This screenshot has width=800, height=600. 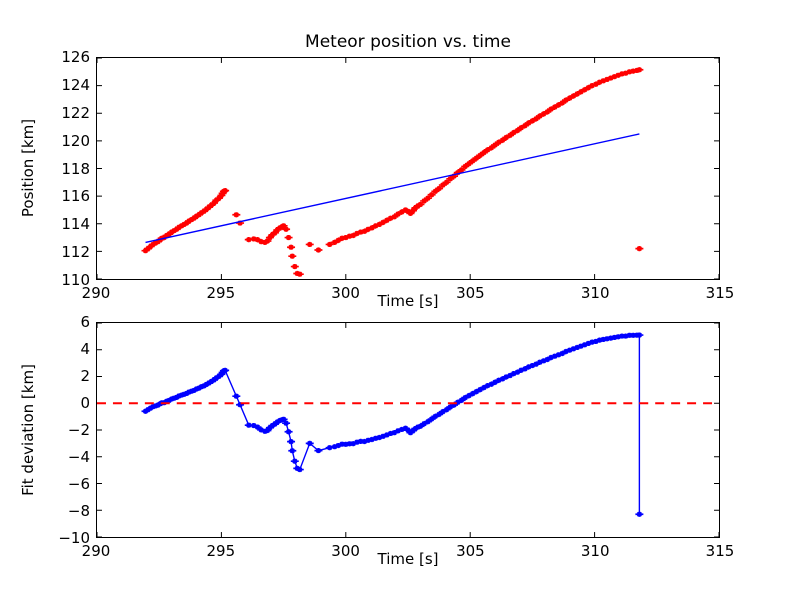 I want to click on ytick-label: 122, so click(x=75, y=112).